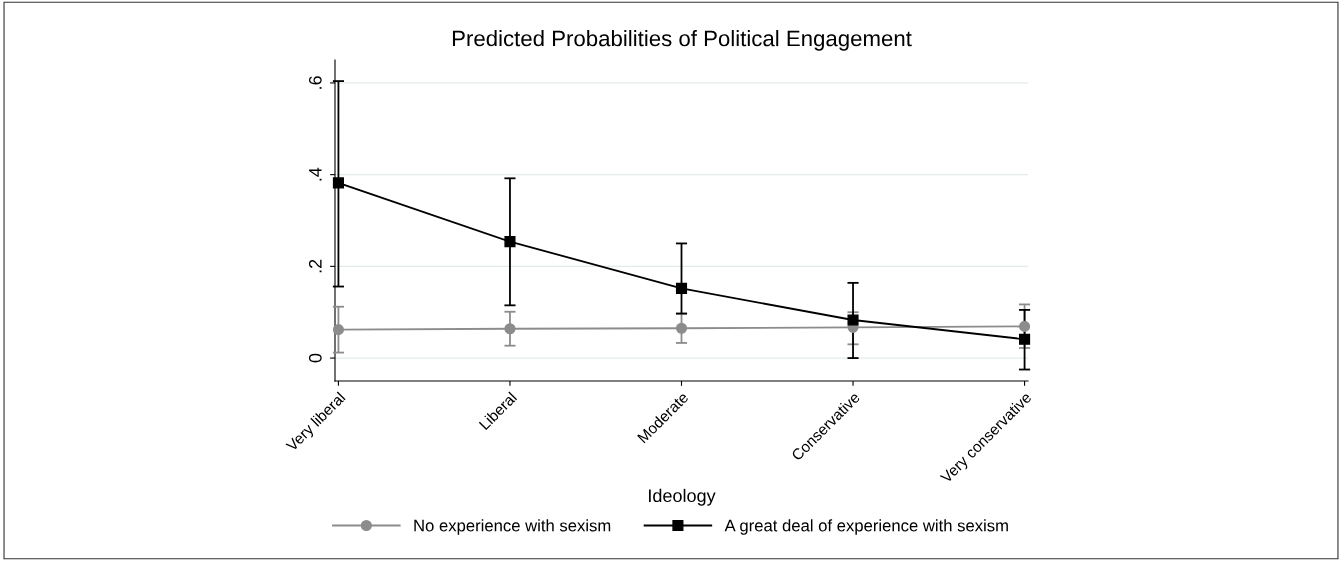 The image size is (1342, 561). Describe the element at coordinates (315, 174) in the screenshot. I see `y-tick-label: .4` at that location.